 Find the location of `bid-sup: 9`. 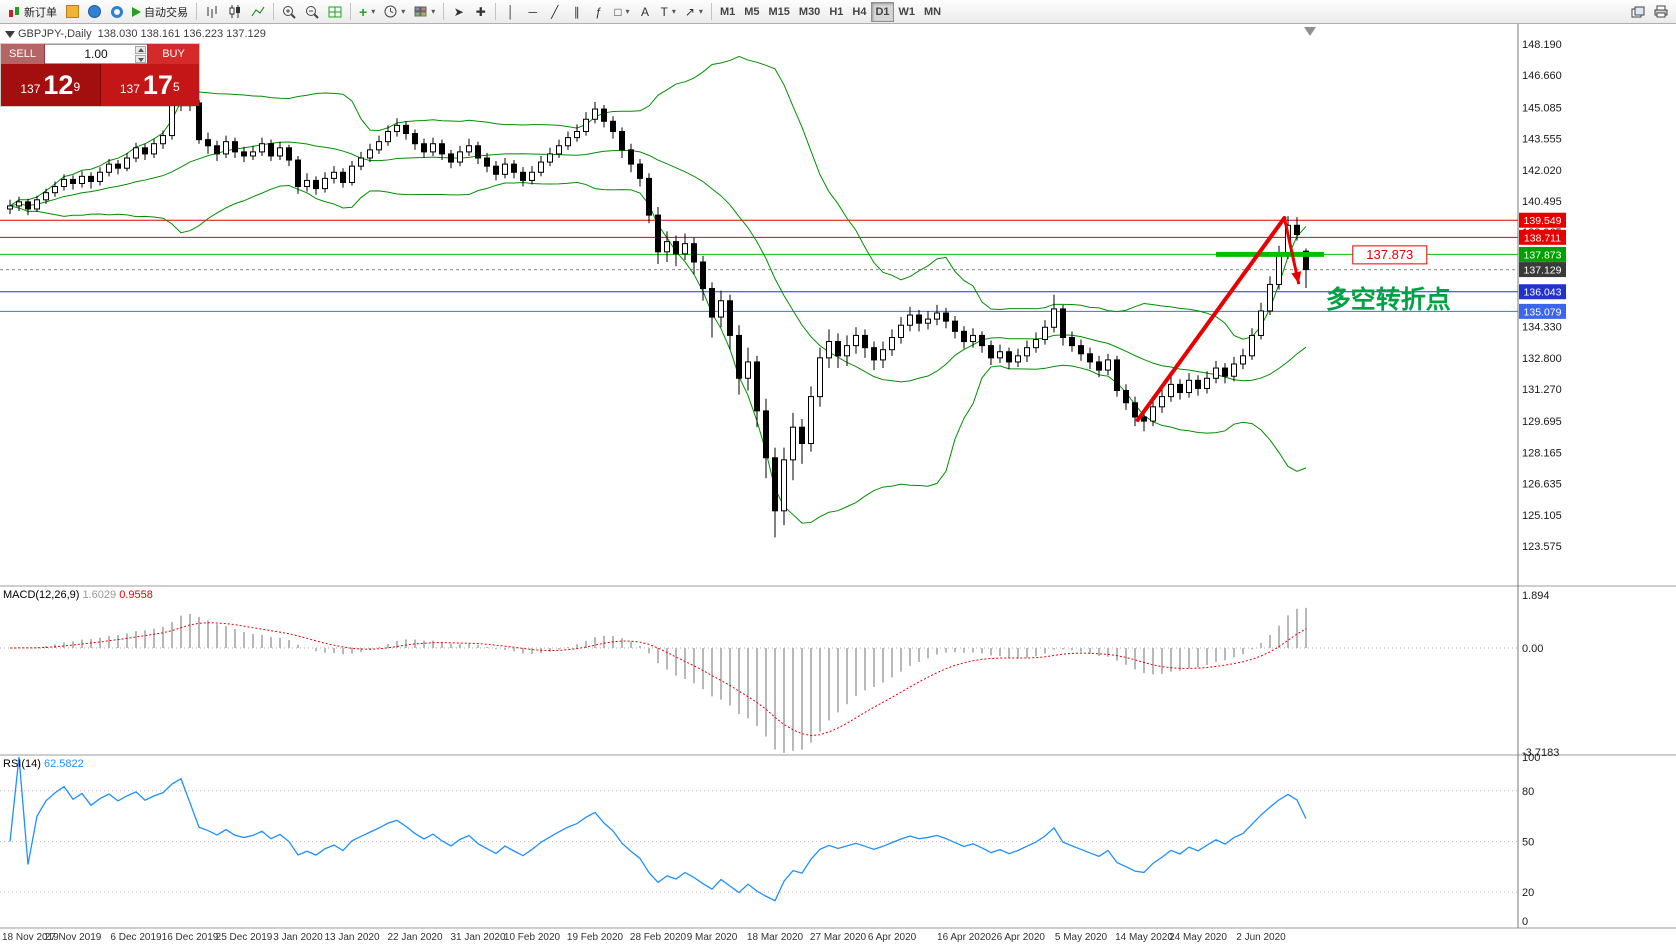

bid-sup: 9 is located at coordinates (77, 87).